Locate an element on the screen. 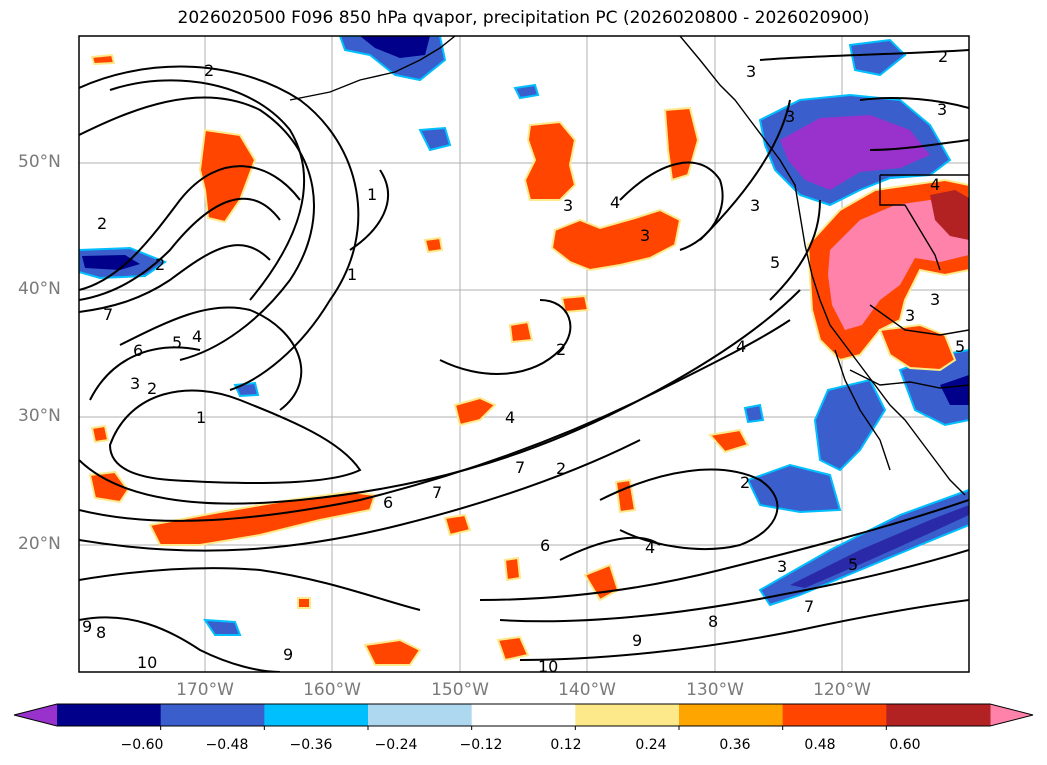 The height and width of the screenshot is (765, 1047). lat-label-40n: 40°N is located at coordinates (39, 289).